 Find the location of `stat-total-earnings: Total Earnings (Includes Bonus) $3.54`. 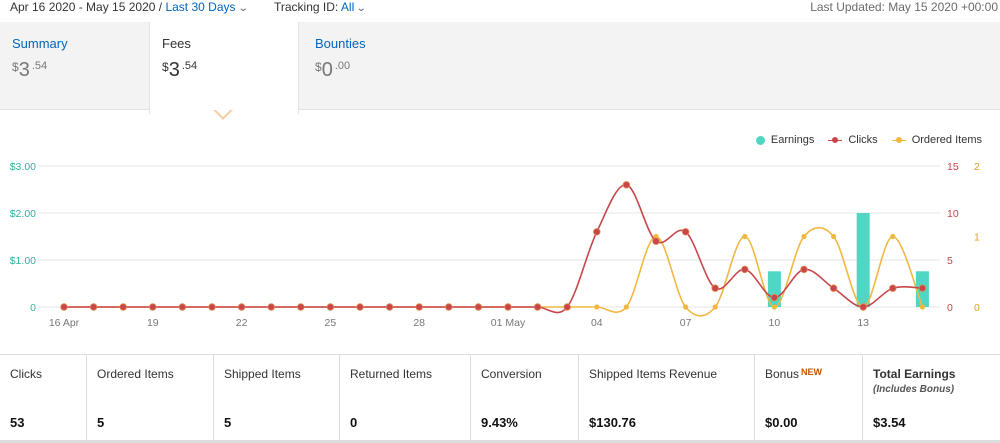

stat-total-earnings: Total Earnings (Includes Bonus) $3.54 is located at coordinates (931, 399).